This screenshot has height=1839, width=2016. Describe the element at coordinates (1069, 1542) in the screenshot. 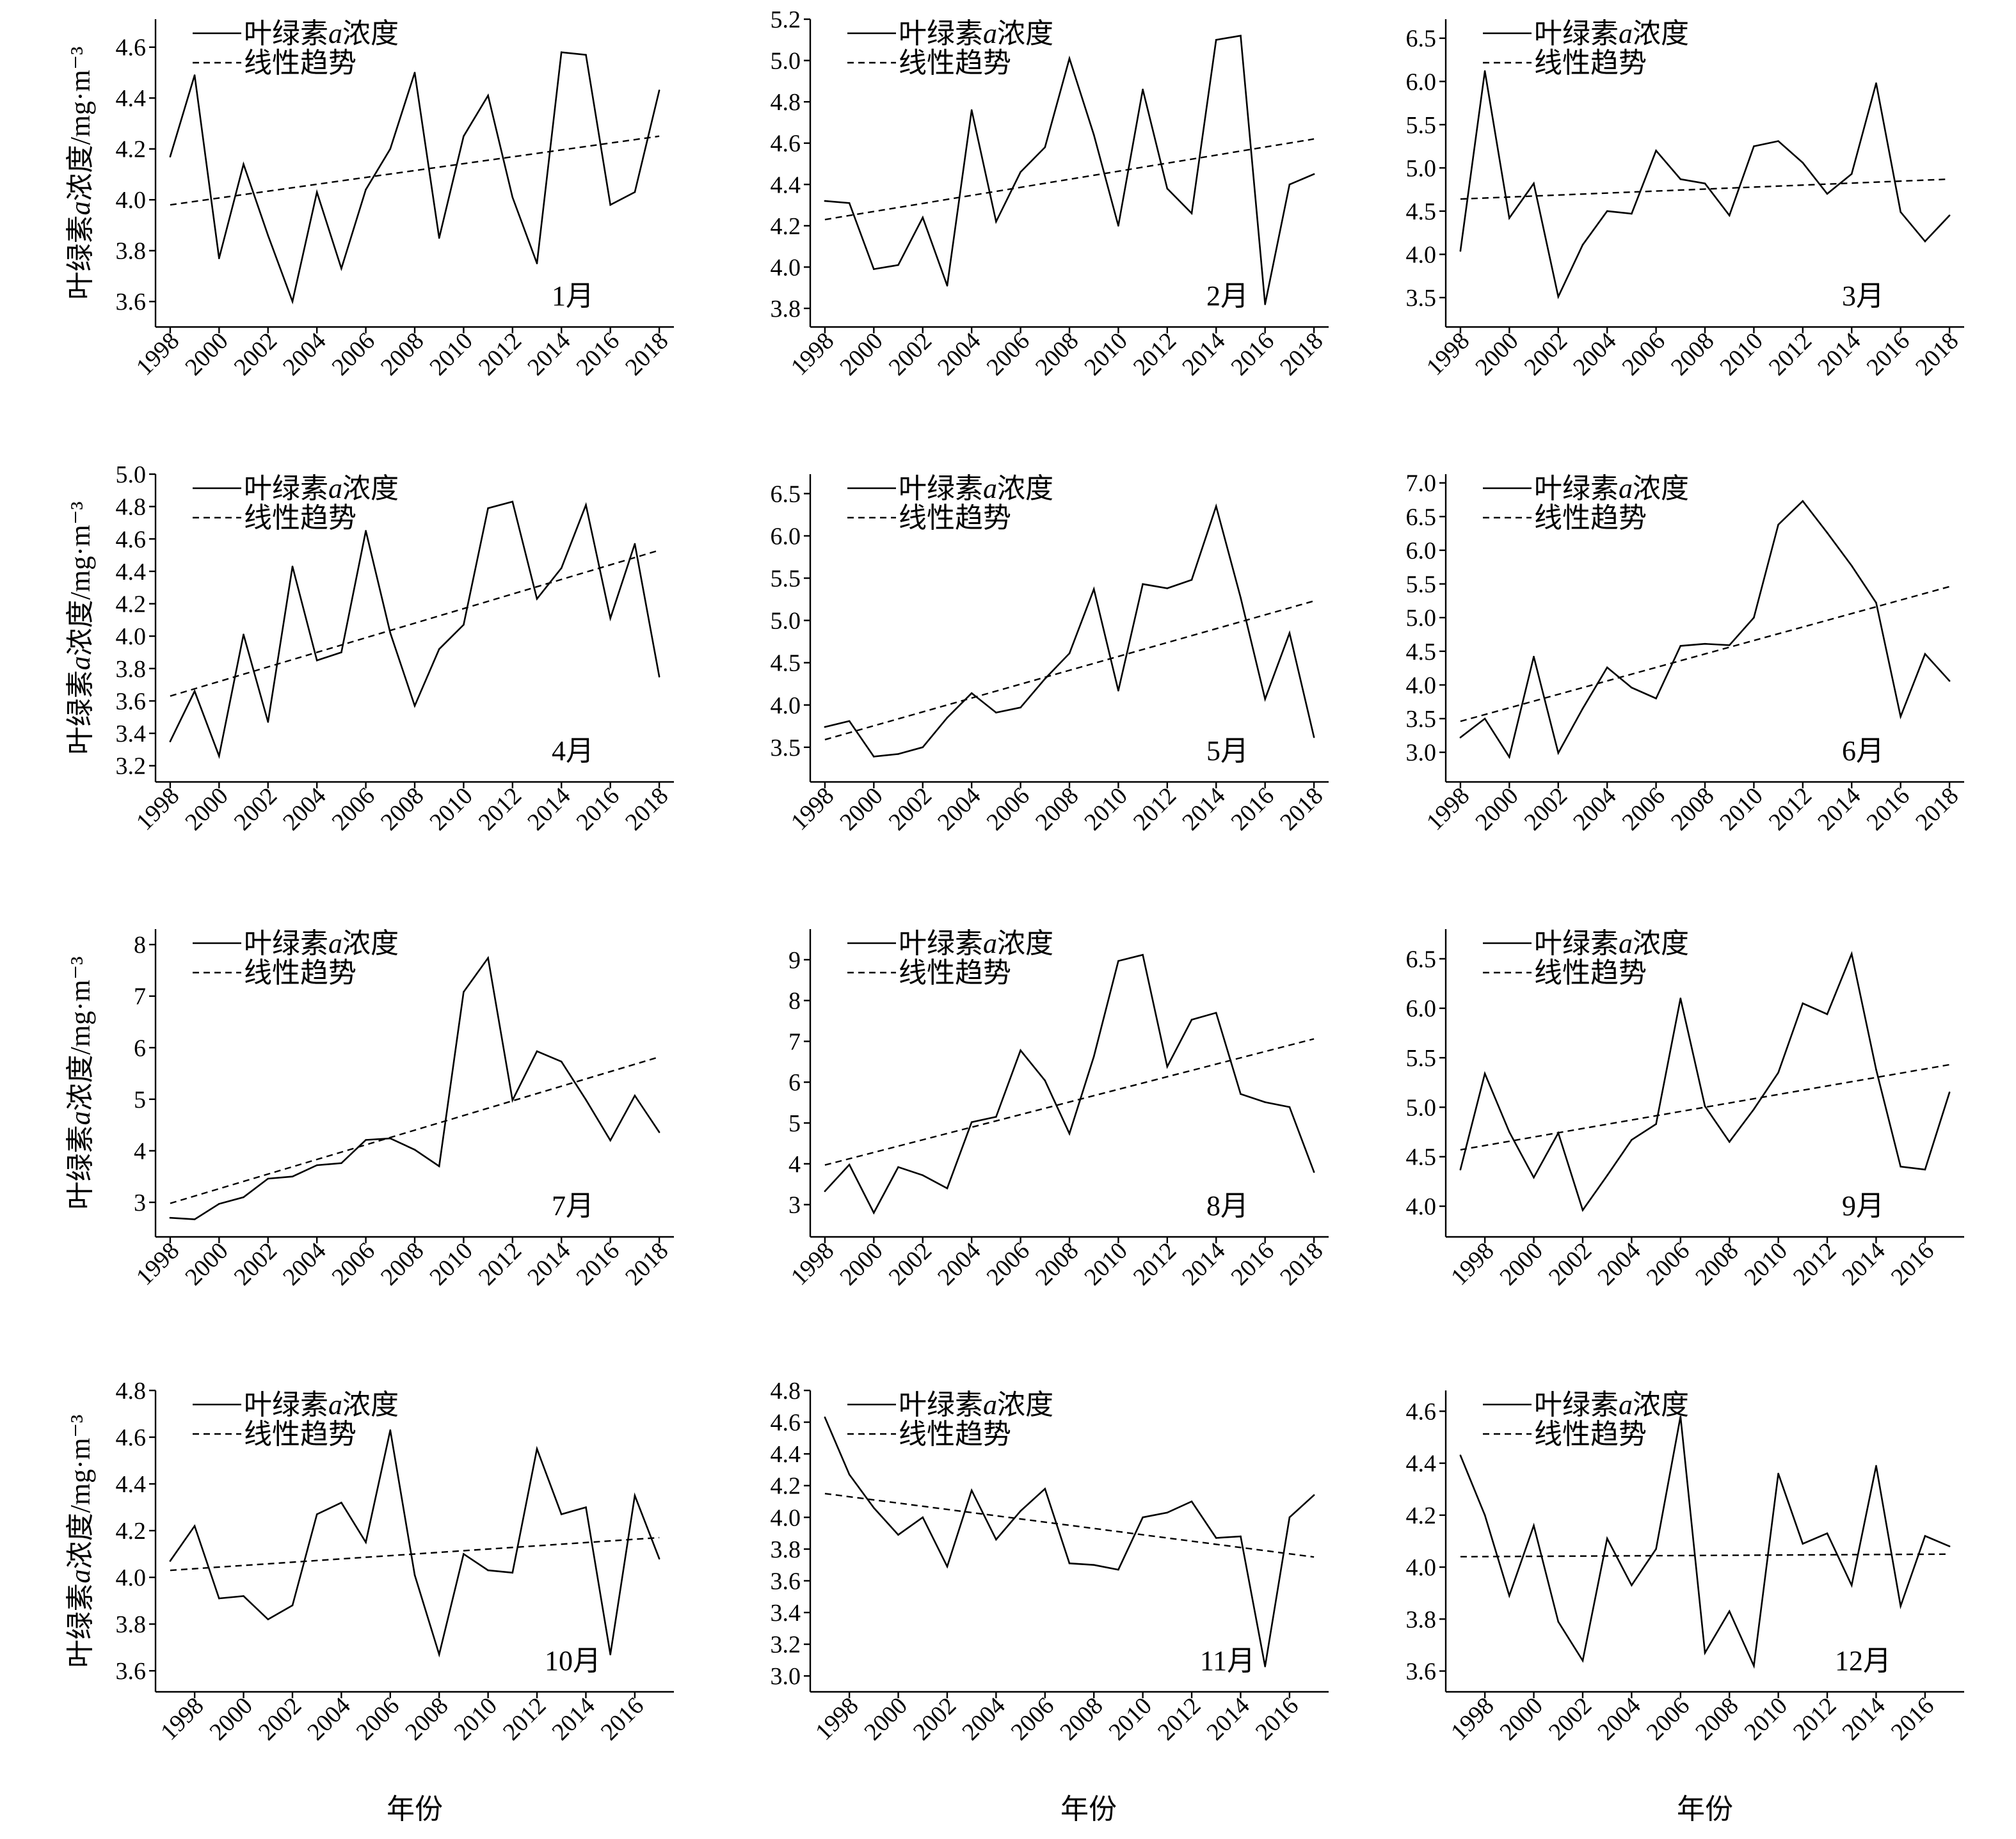

I see `chlorophyll-a-series-line` at that location.